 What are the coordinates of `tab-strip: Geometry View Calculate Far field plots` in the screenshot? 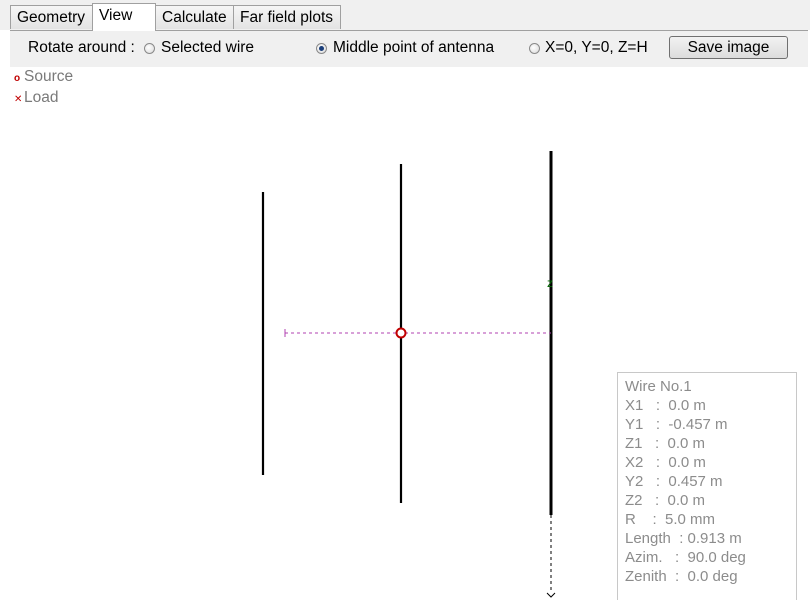 It's located at (405, 15).